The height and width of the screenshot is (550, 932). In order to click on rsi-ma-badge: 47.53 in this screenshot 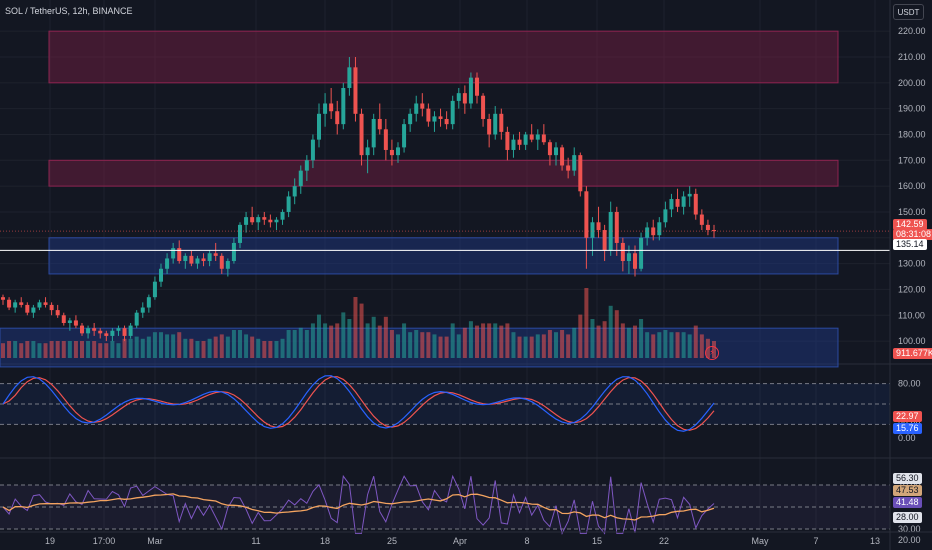, I will do `click(907, 490)`.